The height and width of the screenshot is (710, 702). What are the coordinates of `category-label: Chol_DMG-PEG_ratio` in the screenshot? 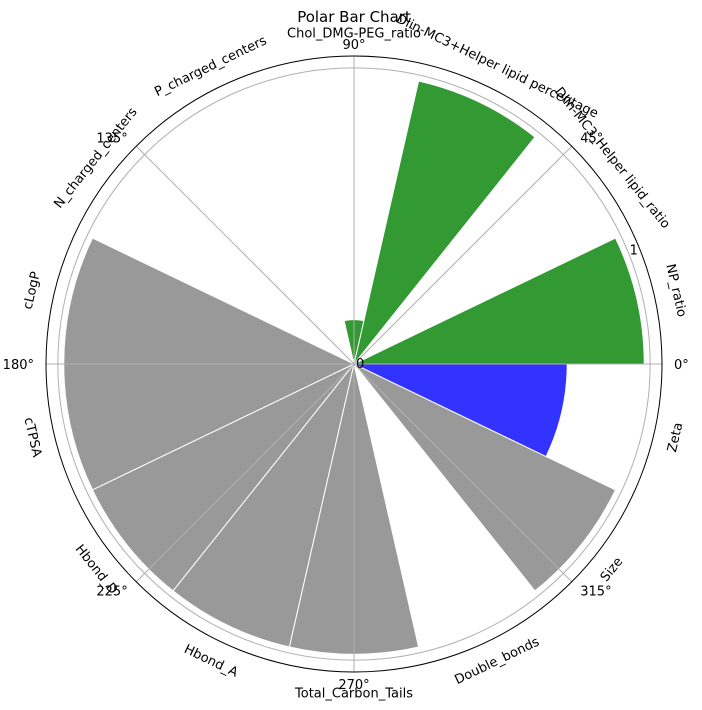 It's located at (354, 34).